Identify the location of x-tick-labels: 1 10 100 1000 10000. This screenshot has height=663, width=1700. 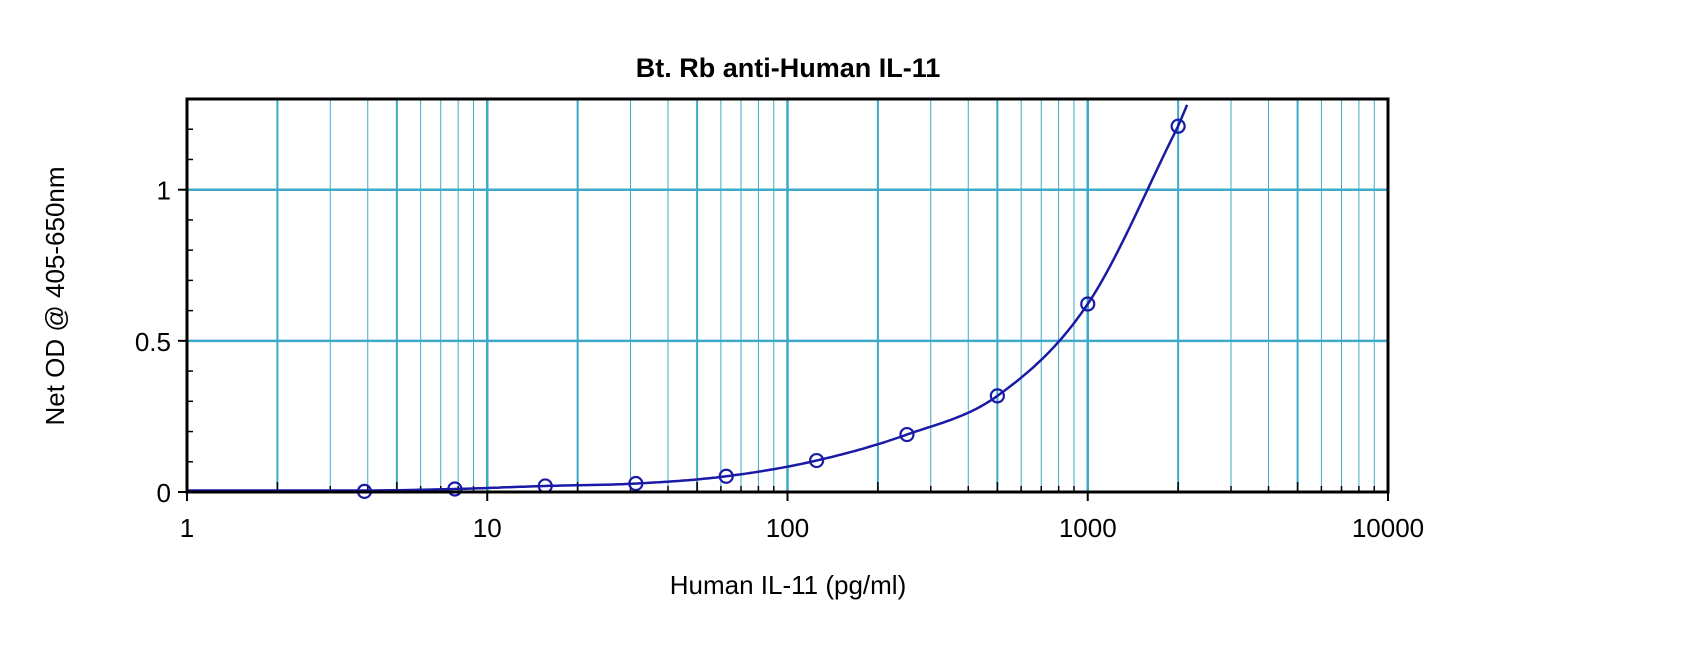
(802, 528).